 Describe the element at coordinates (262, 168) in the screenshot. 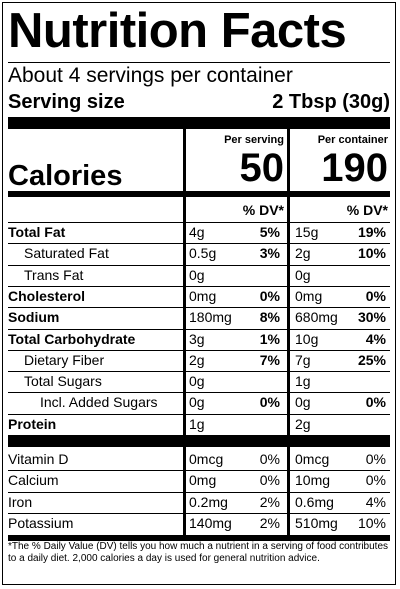

I see `calories-per-serving: 50` at that location.